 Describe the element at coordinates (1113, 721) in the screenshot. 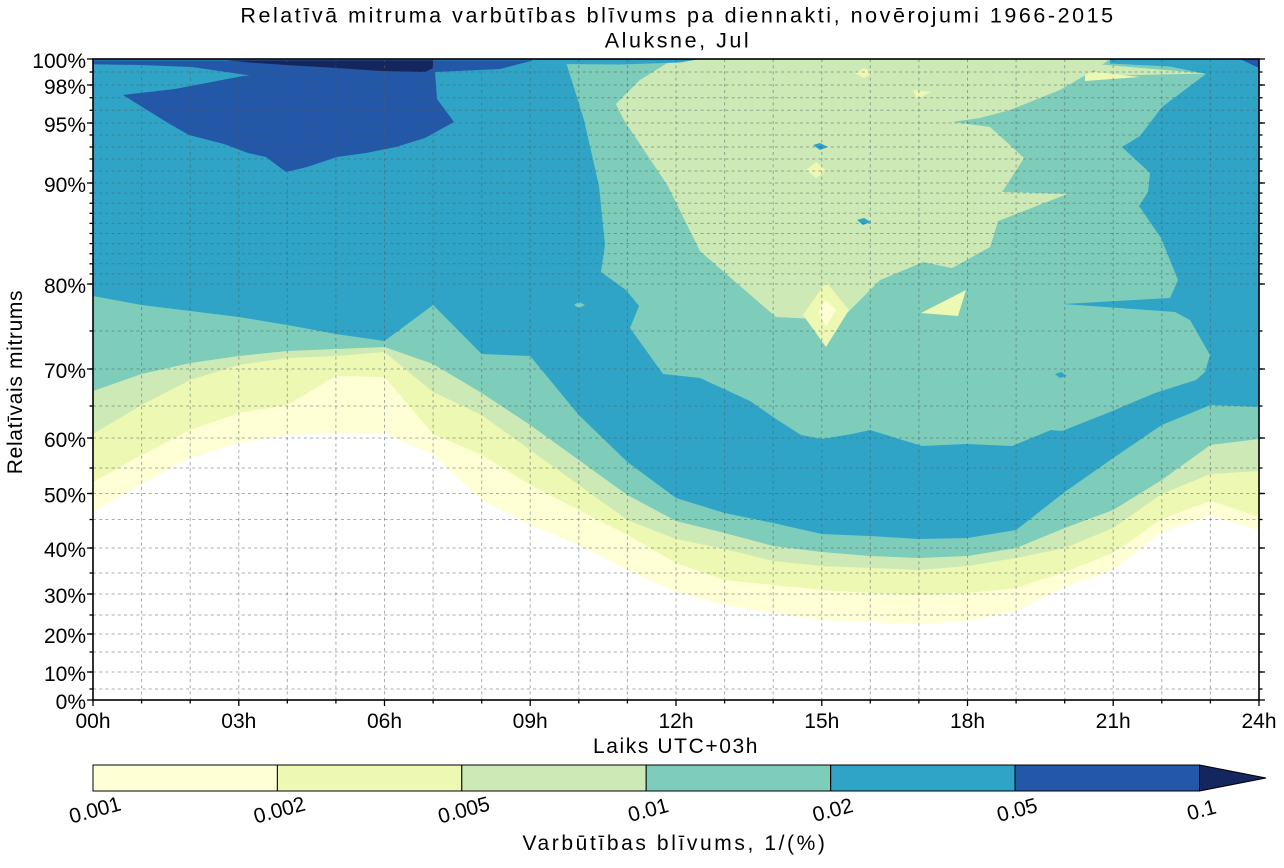

I see `svg-text: 21h` at that location.